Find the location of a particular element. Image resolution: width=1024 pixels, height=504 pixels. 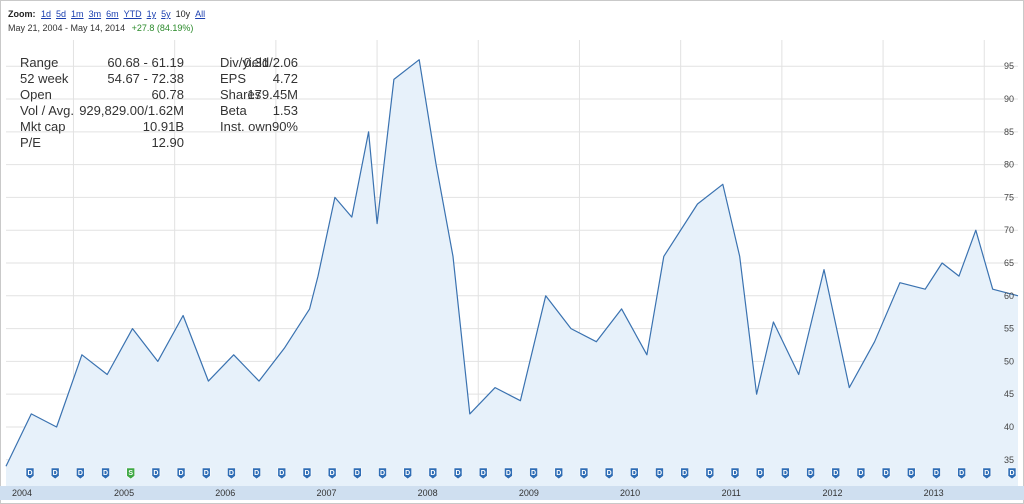

stat-value: 90% is located at coordinates (284, 126).